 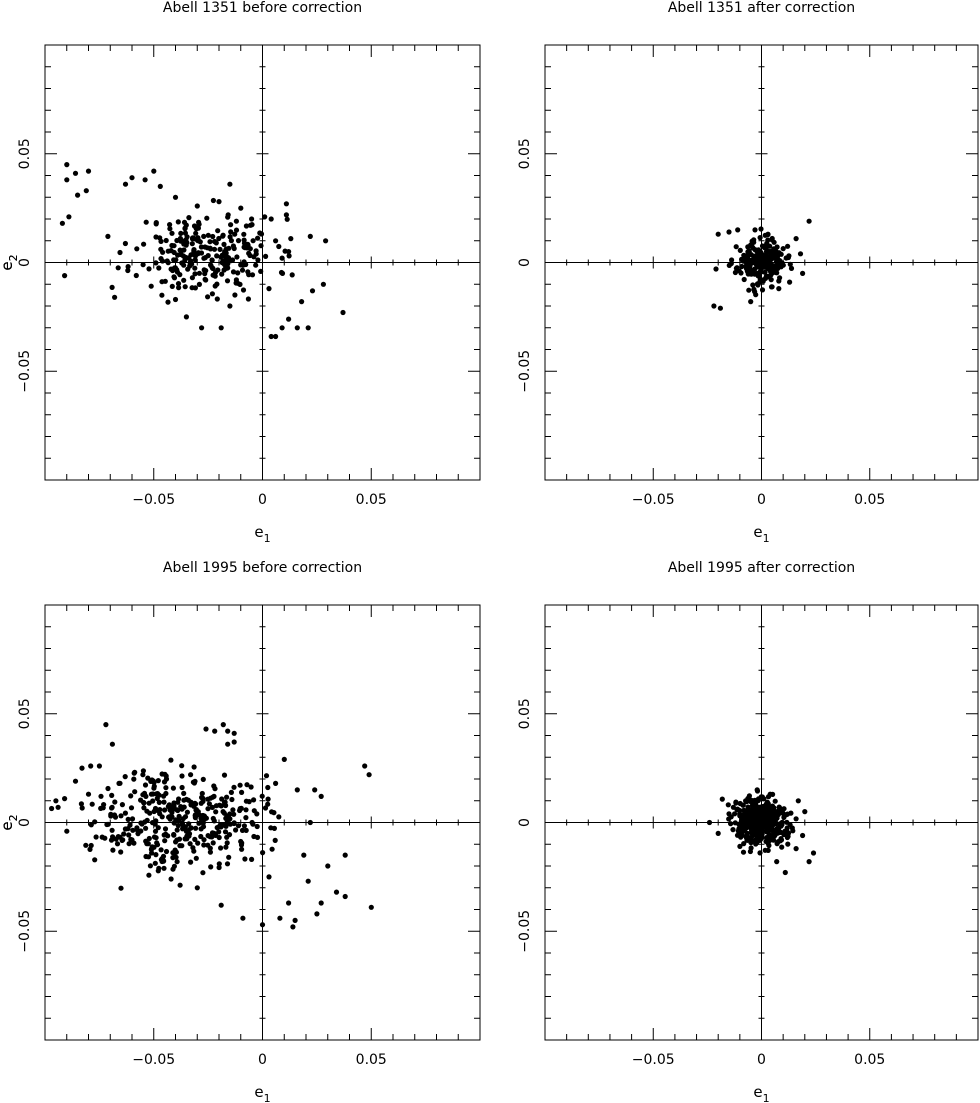 I want to click on y-tick-label: −0.05, so click(x=25, y=371).